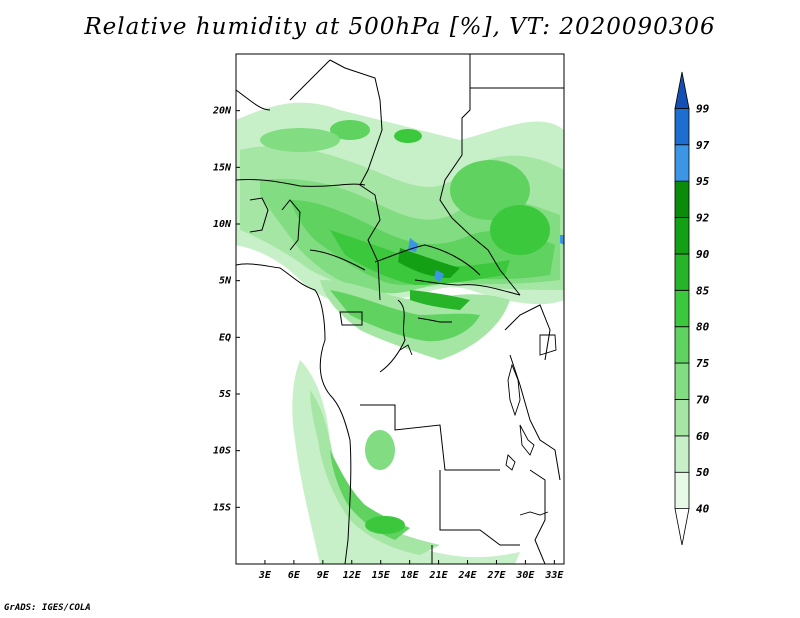  Describe the element at coordinates (554, 575) in the screenshot. I see `lon-tick-label: 33E` at that location.